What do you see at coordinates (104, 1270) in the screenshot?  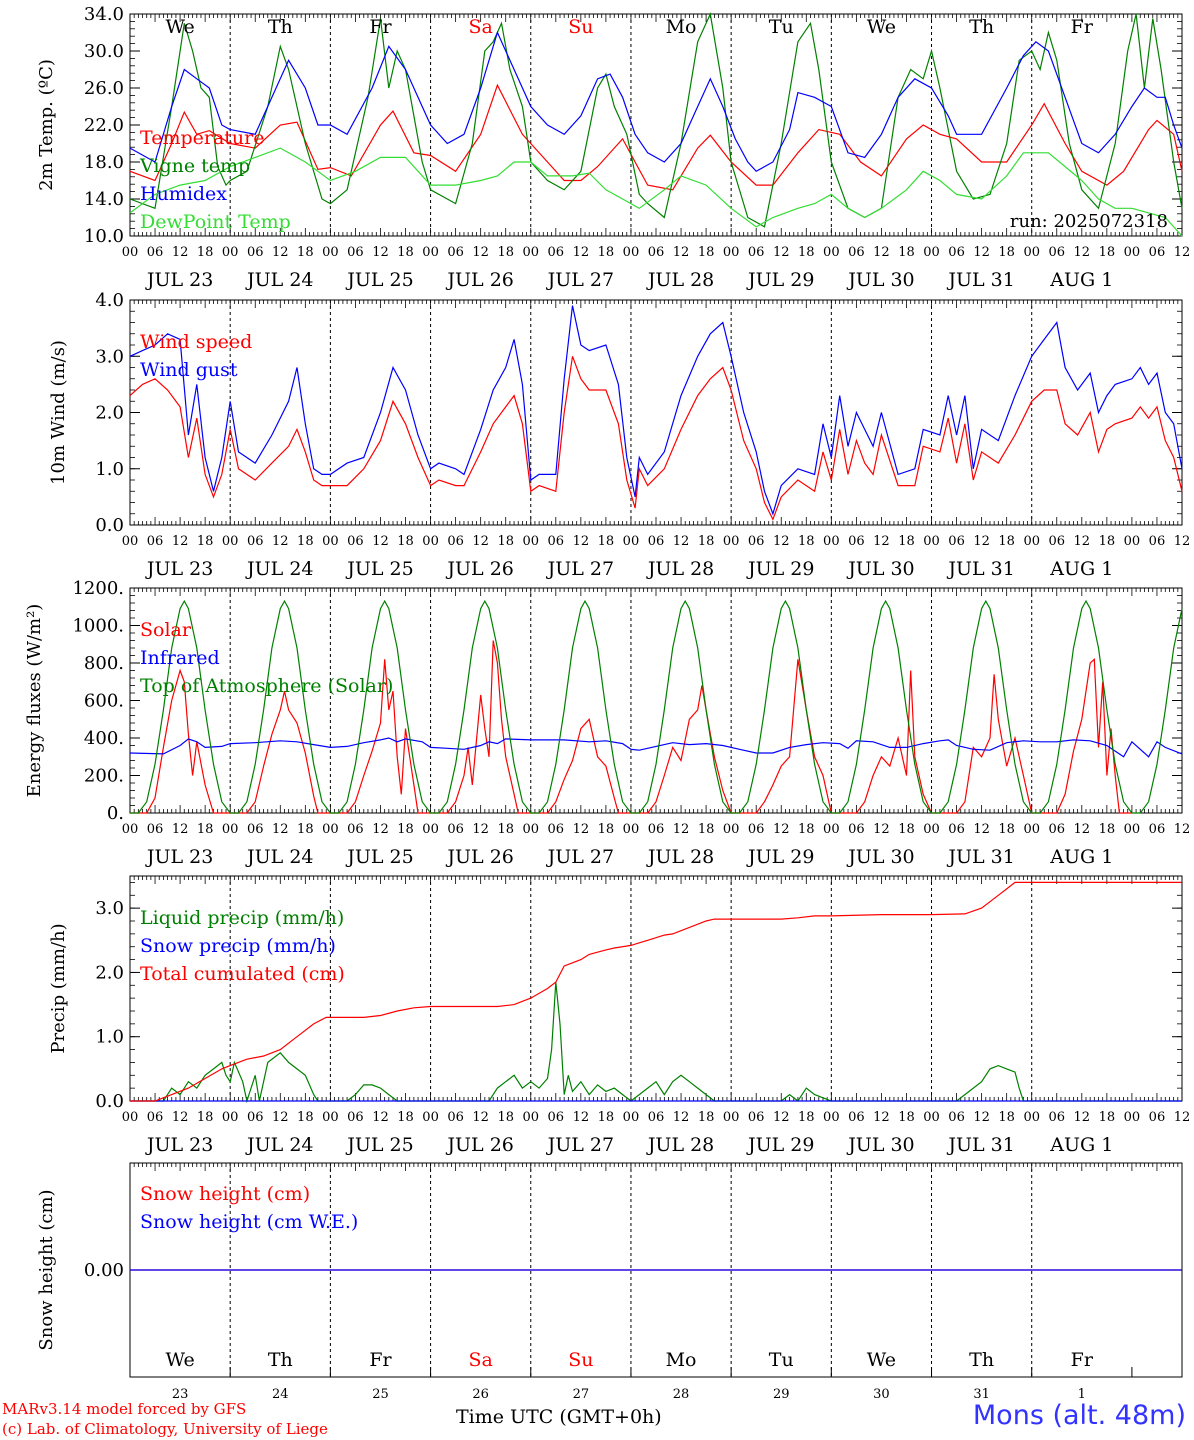 I see `y-tick-label: 0.00` at bounding box center [104, 1270].